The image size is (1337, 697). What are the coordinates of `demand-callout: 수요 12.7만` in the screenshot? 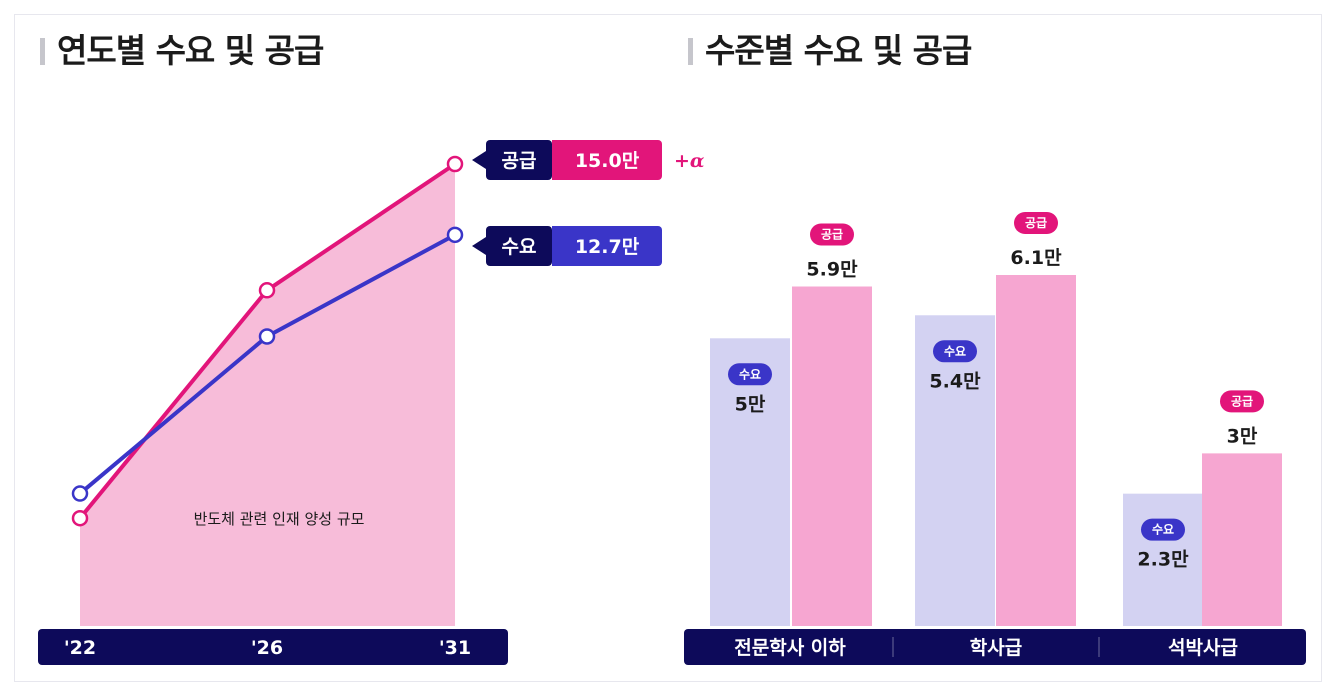 It's located at (567, 246).